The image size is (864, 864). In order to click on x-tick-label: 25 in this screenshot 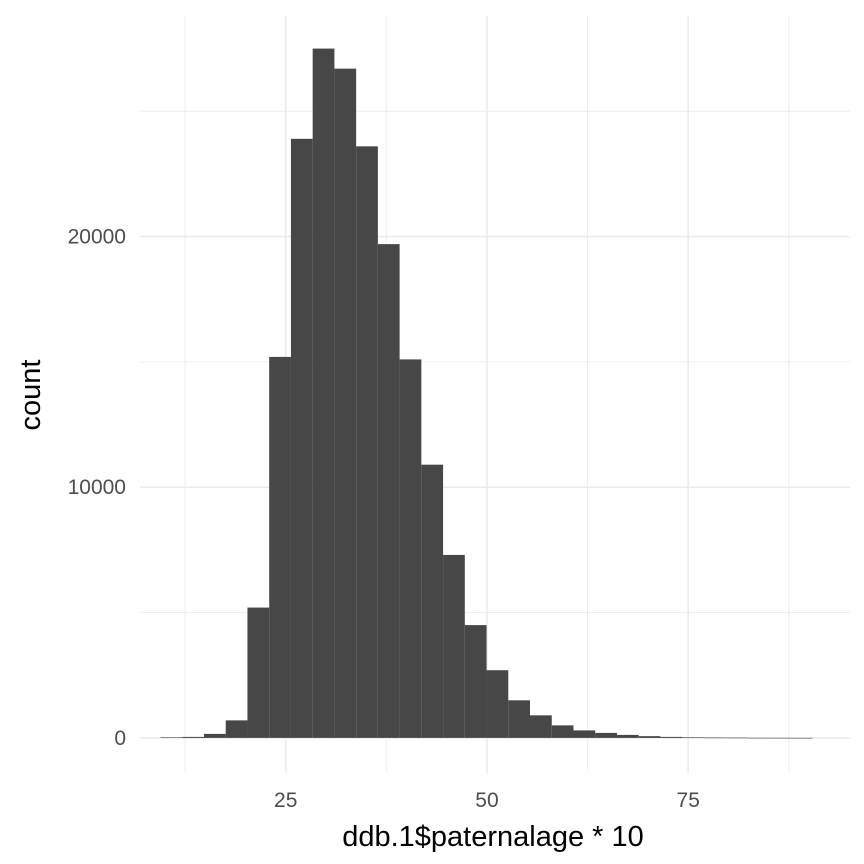, I will do `click(285, 800)`.